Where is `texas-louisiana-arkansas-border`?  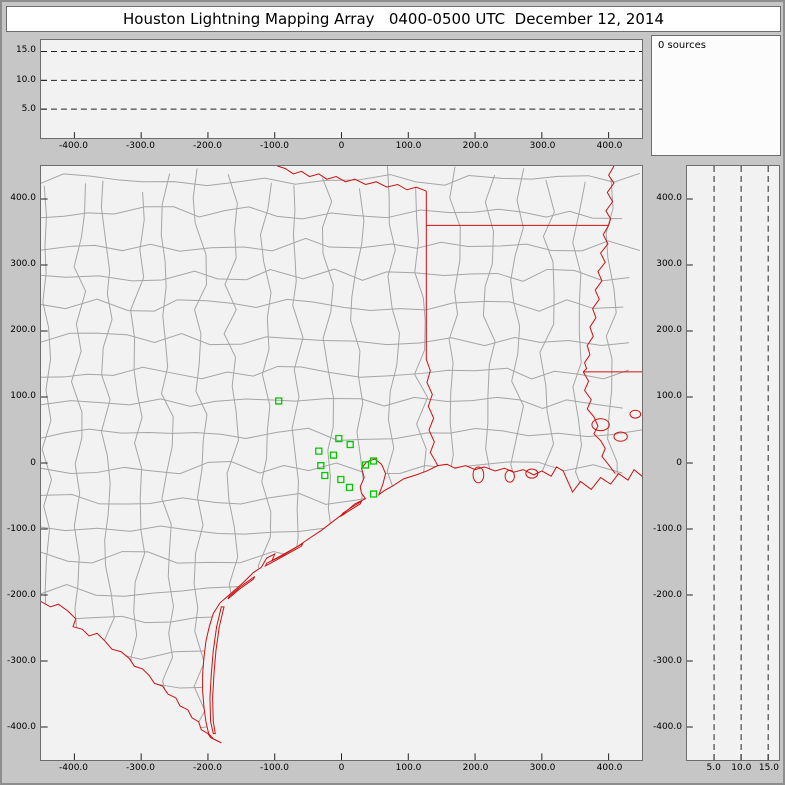 texas-louisiana-arkansas-border is located at coordinates (431, 328).